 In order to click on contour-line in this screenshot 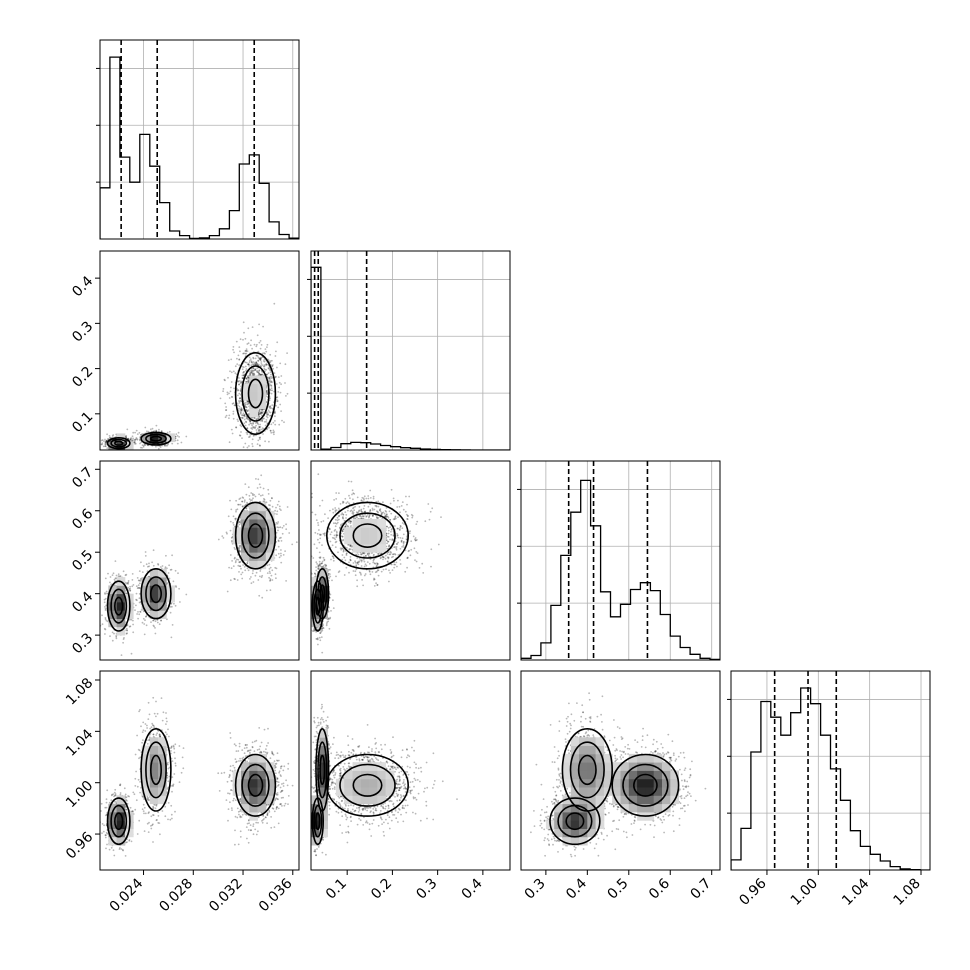, I will do `click(156, 593)`.